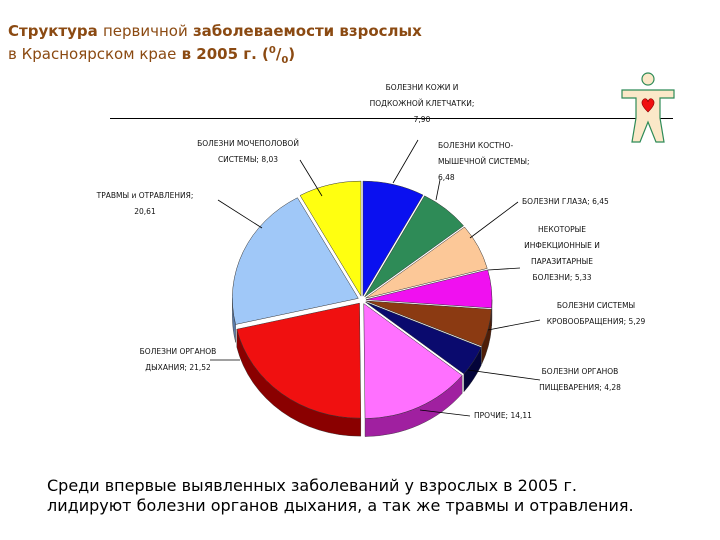 This screenshot has width=720, height=540. I want to click on slice-label: ПРОЧИЕ; 14,11, so click(503, 415).